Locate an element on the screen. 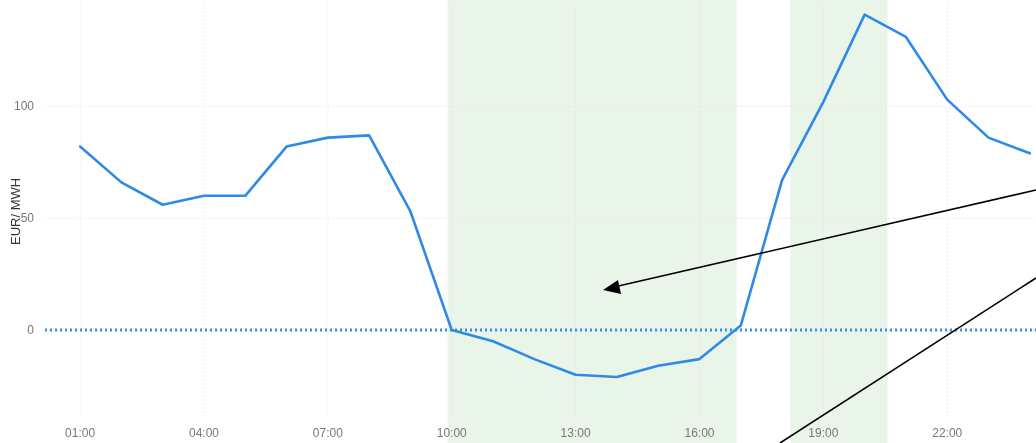  y-axis-title: EUR/ MWH is located at coordinates (15, 211).